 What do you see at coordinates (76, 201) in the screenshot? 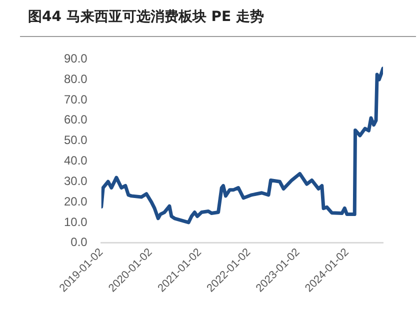
I see `y-tick-label: 20.0` at bounding box center [76, 201].